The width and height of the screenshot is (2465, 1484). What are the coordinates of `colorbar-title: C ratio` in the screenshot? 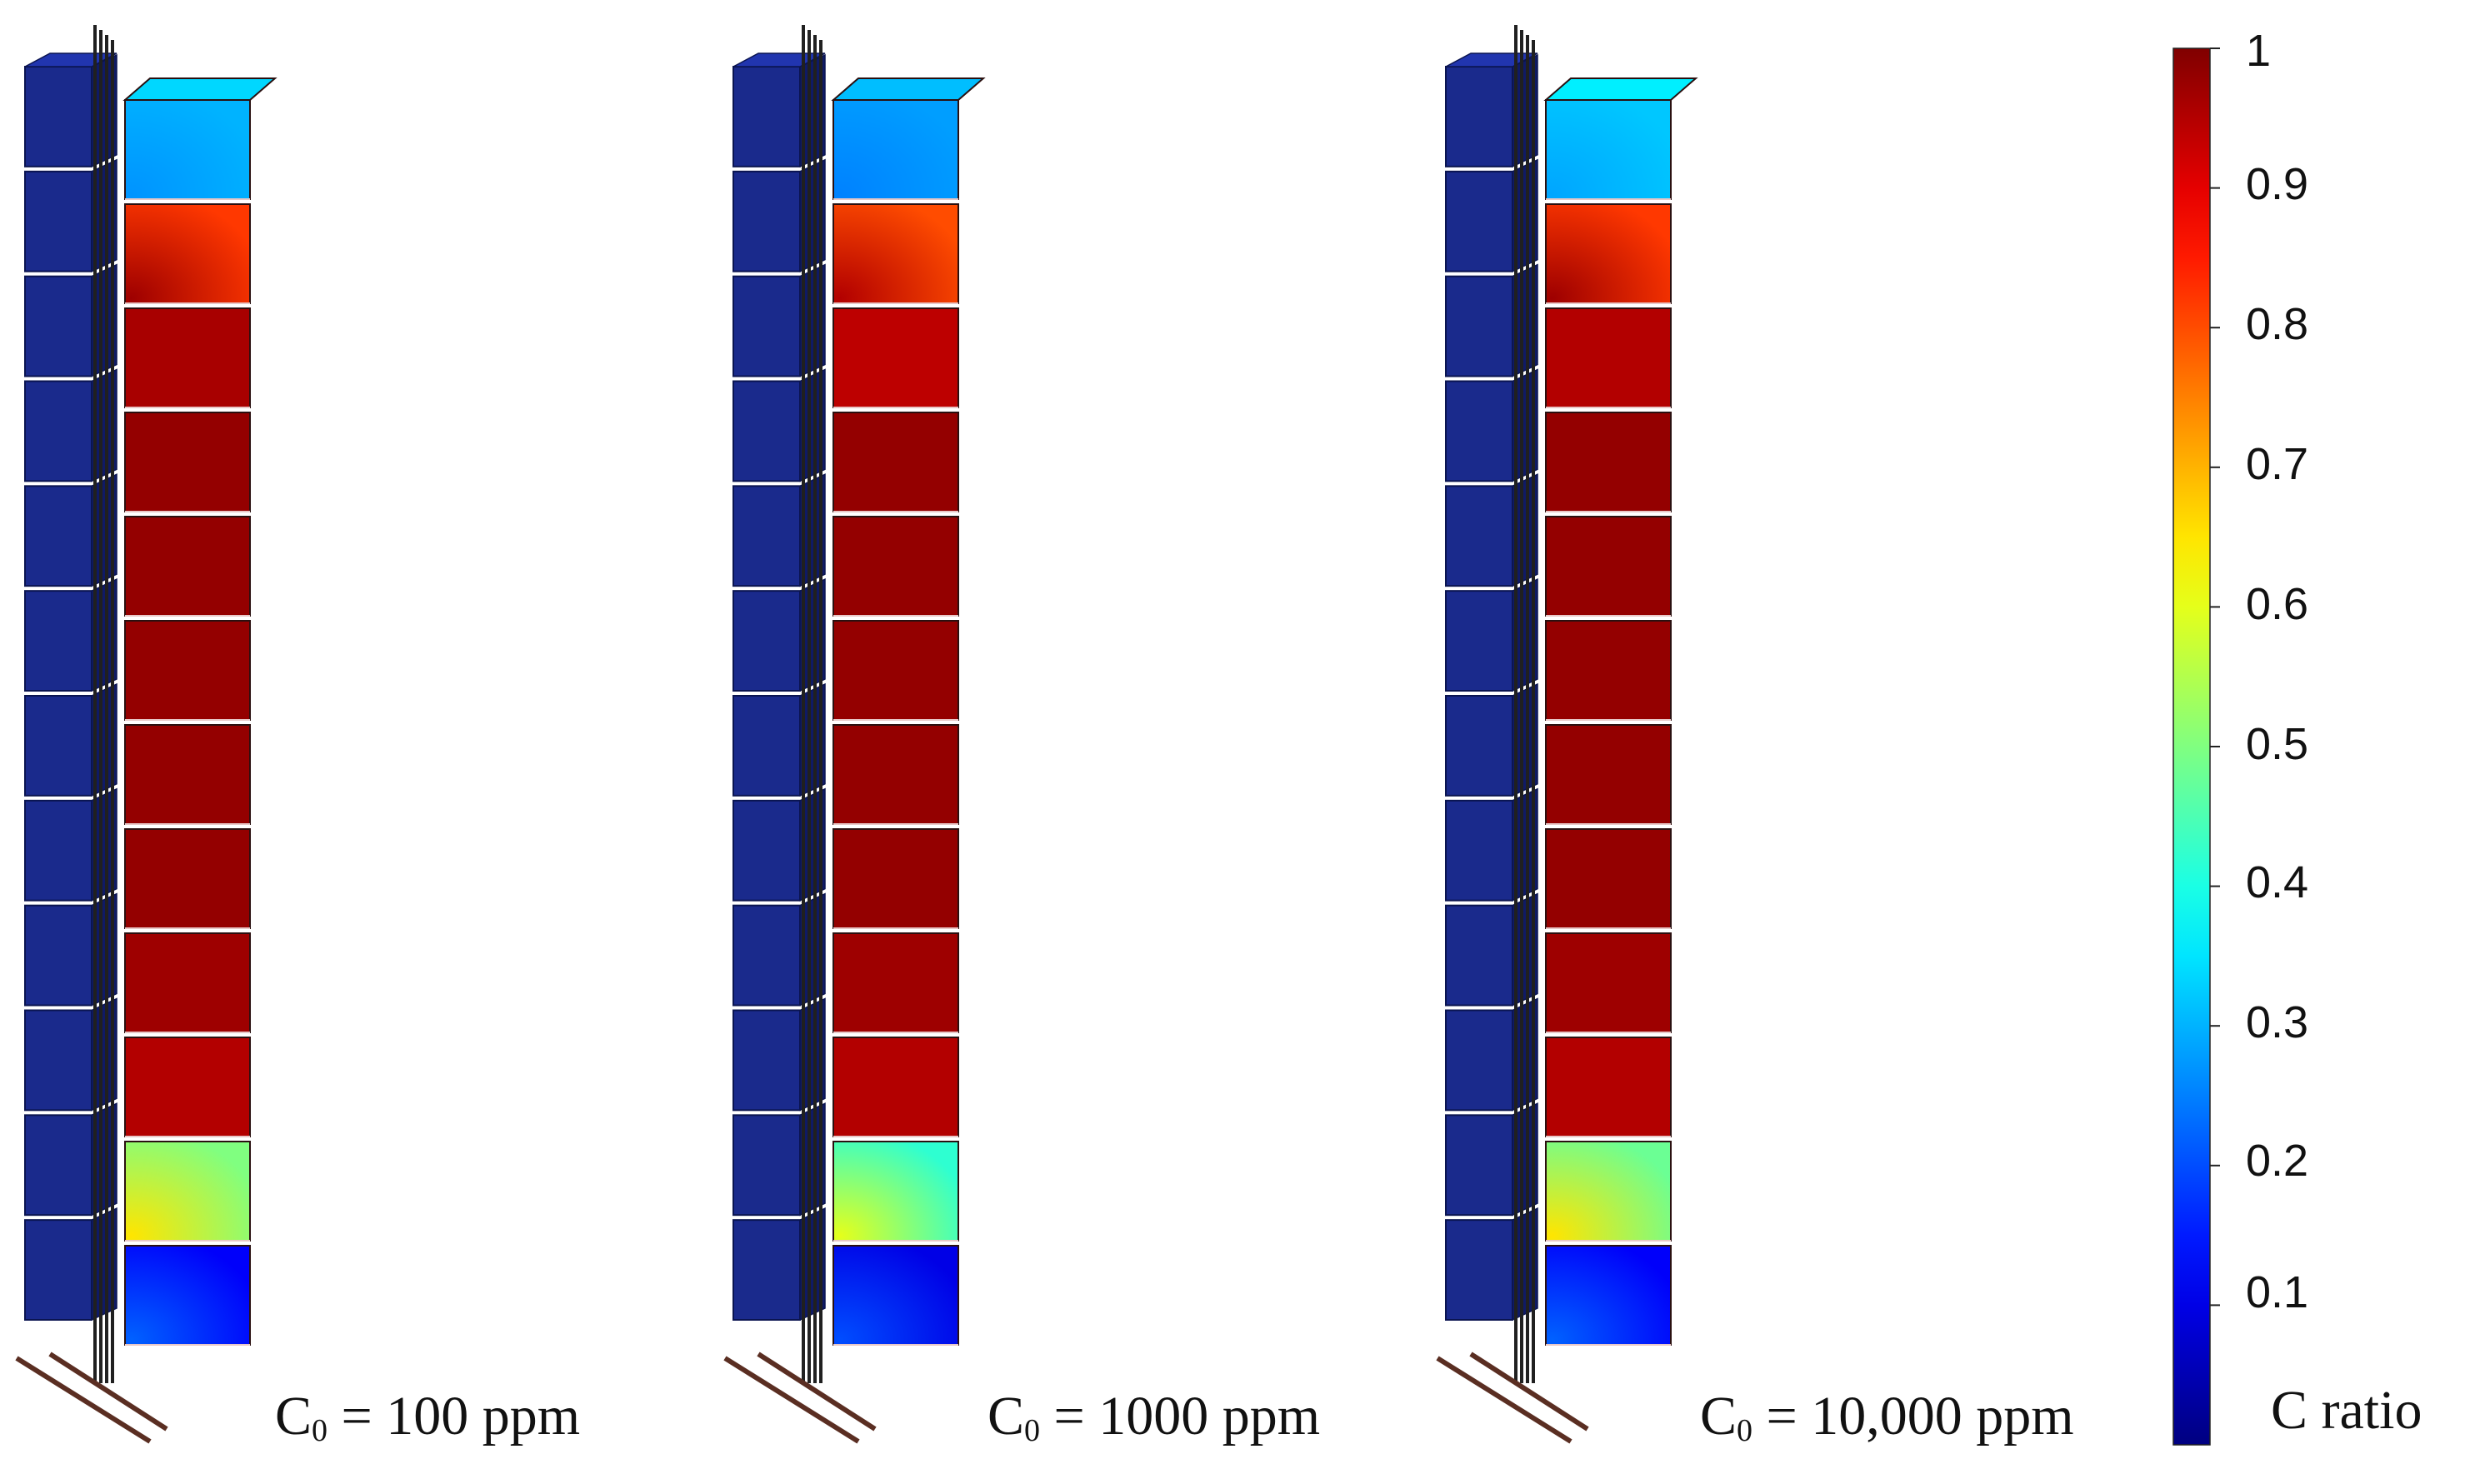 It's located at (2346, 1410).